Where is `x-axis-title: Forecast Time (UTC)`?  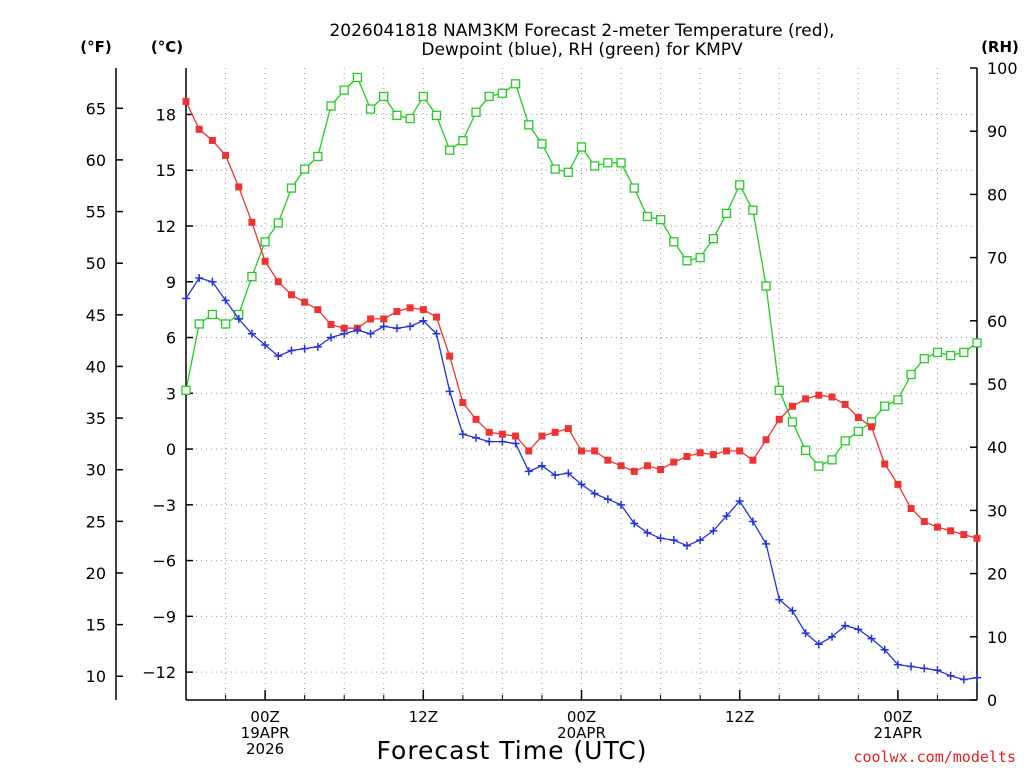
x-axis-title: Forecast Time (UTC) is located at coordinates (512, 750).